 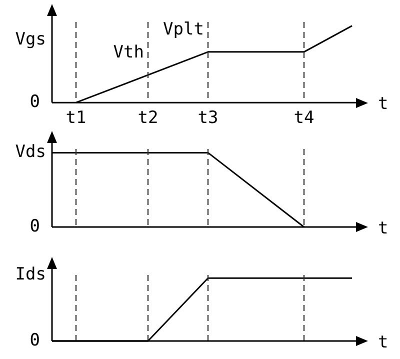 I want to click on y-axis-title: Ids, so click(x=30, y=274).